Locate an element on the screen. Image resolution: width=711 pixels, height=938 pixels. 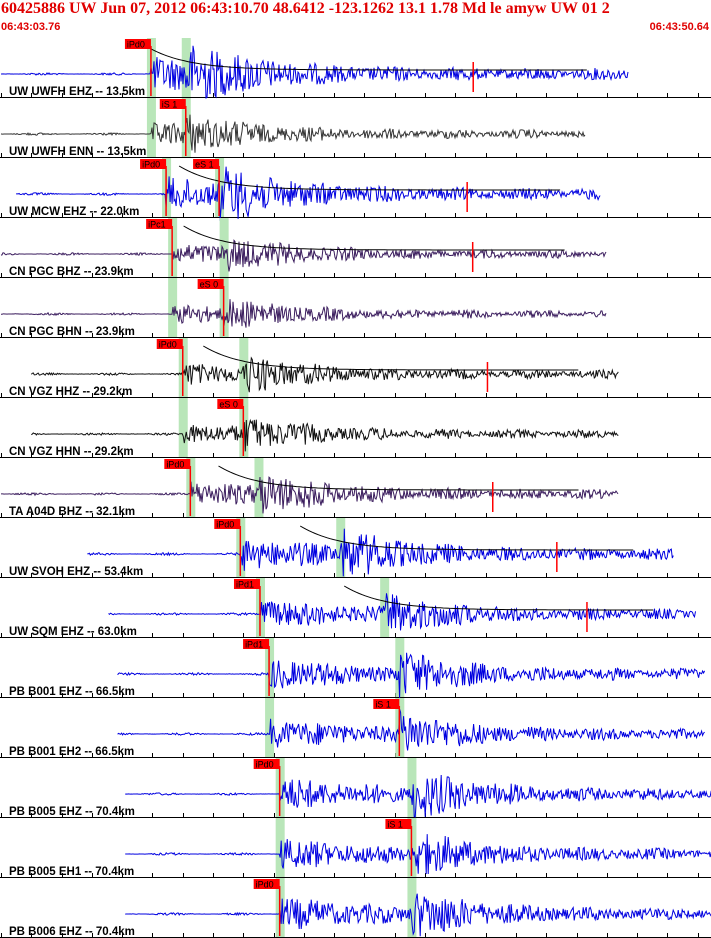
trace-row: eS 0 CN PGC BHN -- 23.9km is located at coordinates (355, 308).